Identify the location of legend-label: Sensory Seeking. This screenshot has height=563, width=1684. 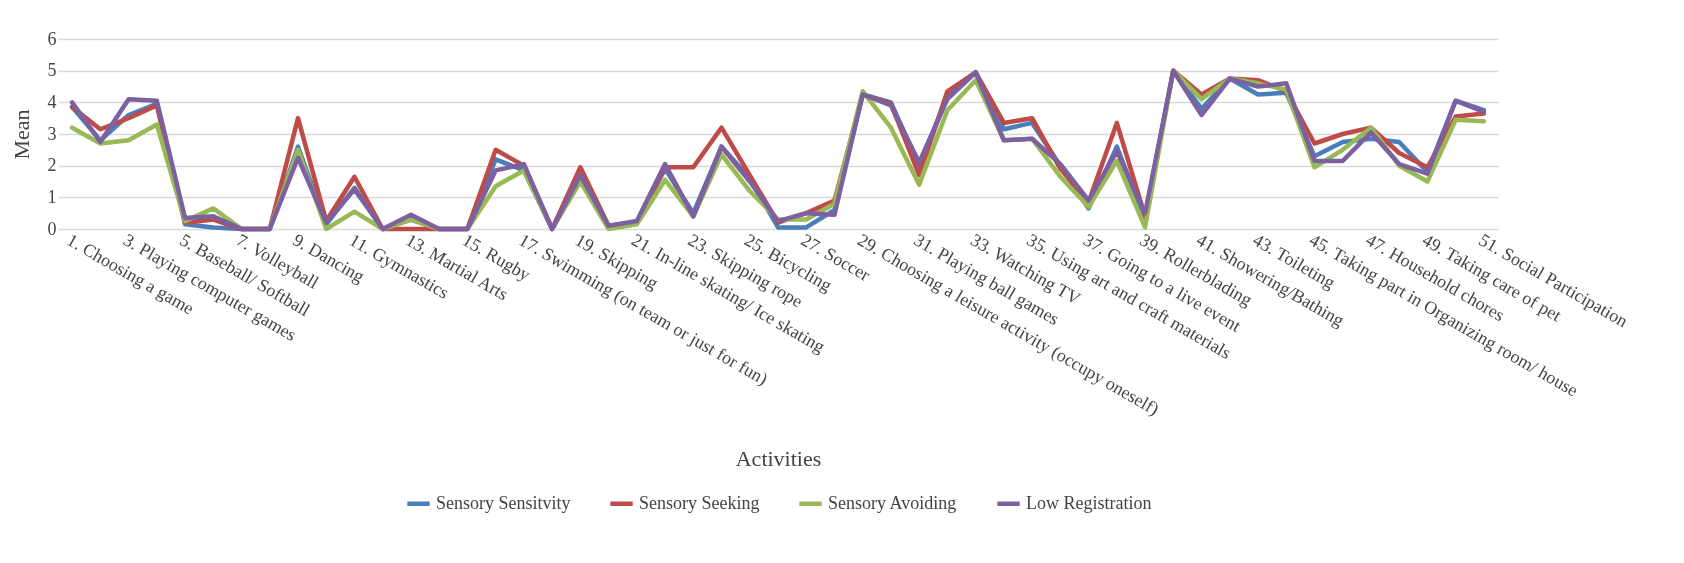
(699, 502).